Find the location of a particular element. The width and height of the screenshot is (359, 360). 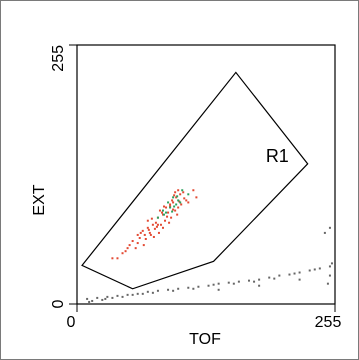

y-axis-label: EXT is located at coordinates (39, 199).